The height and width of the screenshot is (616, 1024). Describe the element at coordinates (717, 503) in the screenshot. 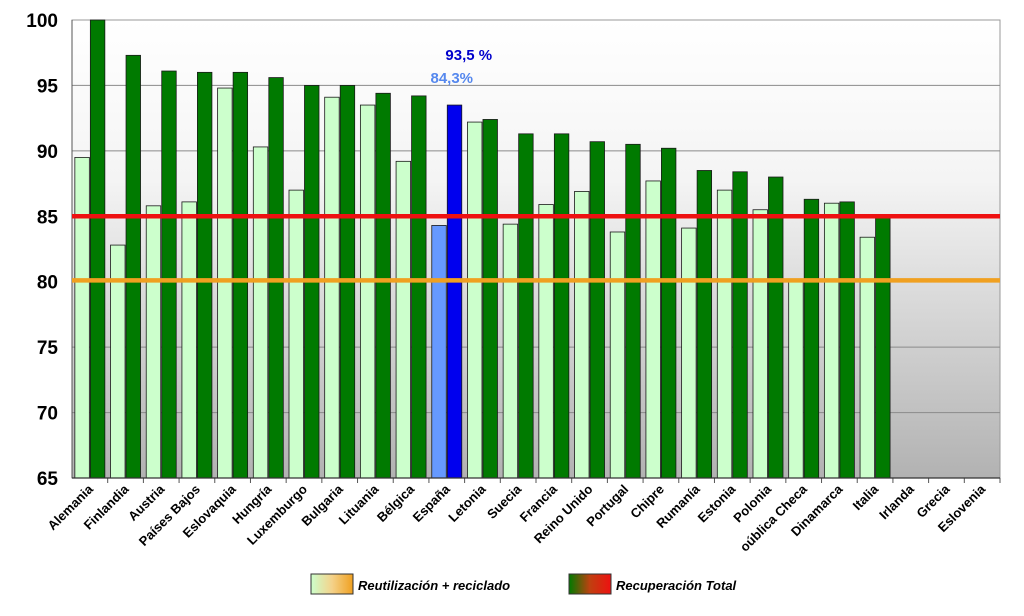

I see `x-tick-label: Estonia` at that location.